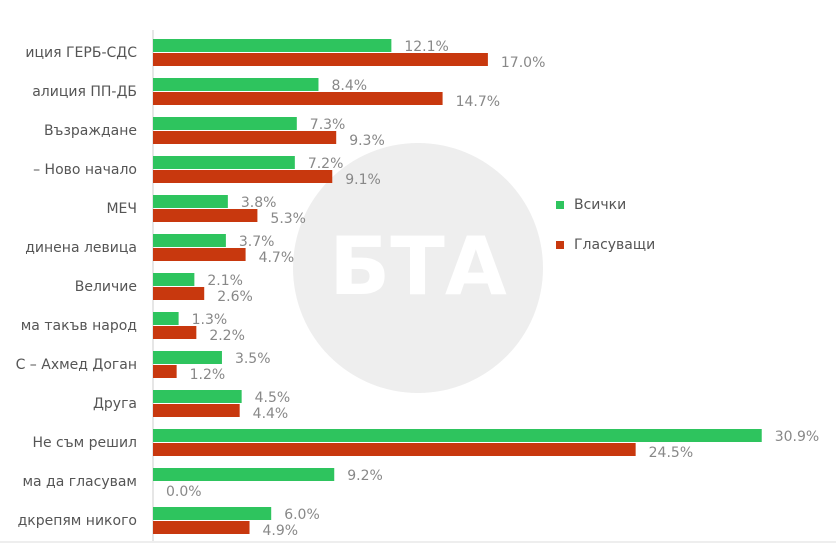 This screenshot has width=836, height=546. What do you see at coordinates (797, 437) in the screenshot?
I see `value-label: 30.9%` at bounding box center [797, 437].